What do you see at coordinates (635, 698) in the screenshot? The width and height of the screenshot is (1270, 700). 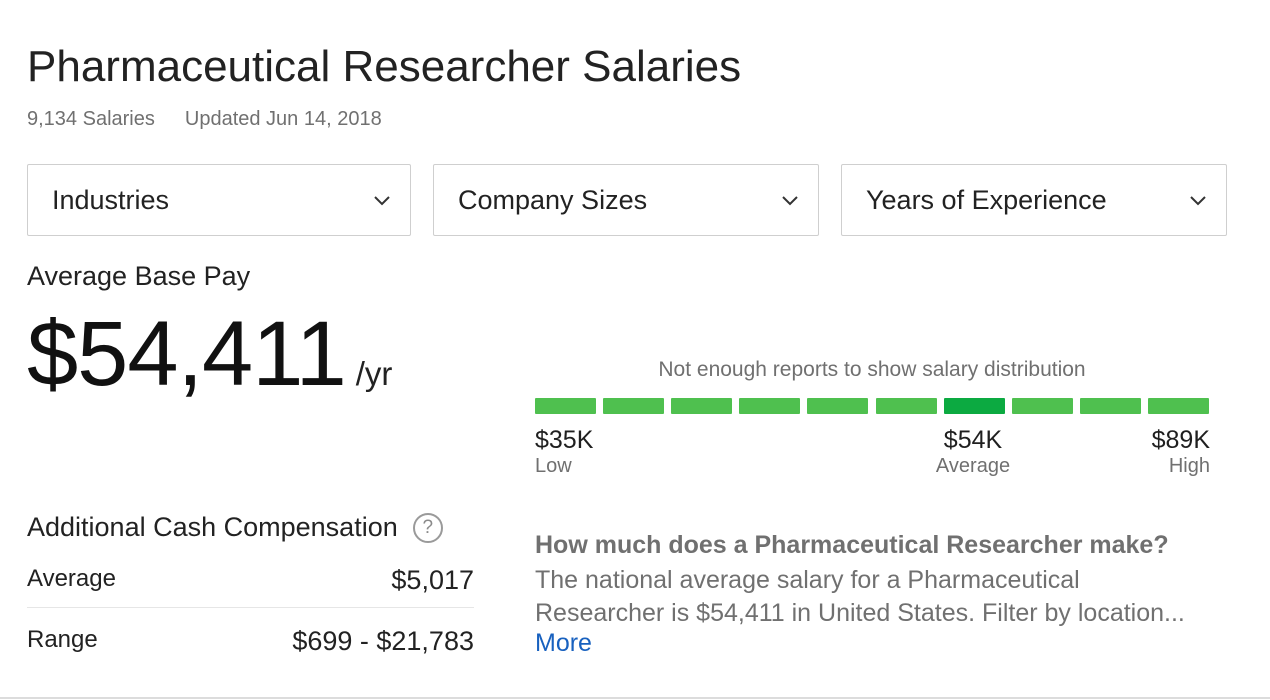 I see `bottom-divider` at bounding box center [635, 698].